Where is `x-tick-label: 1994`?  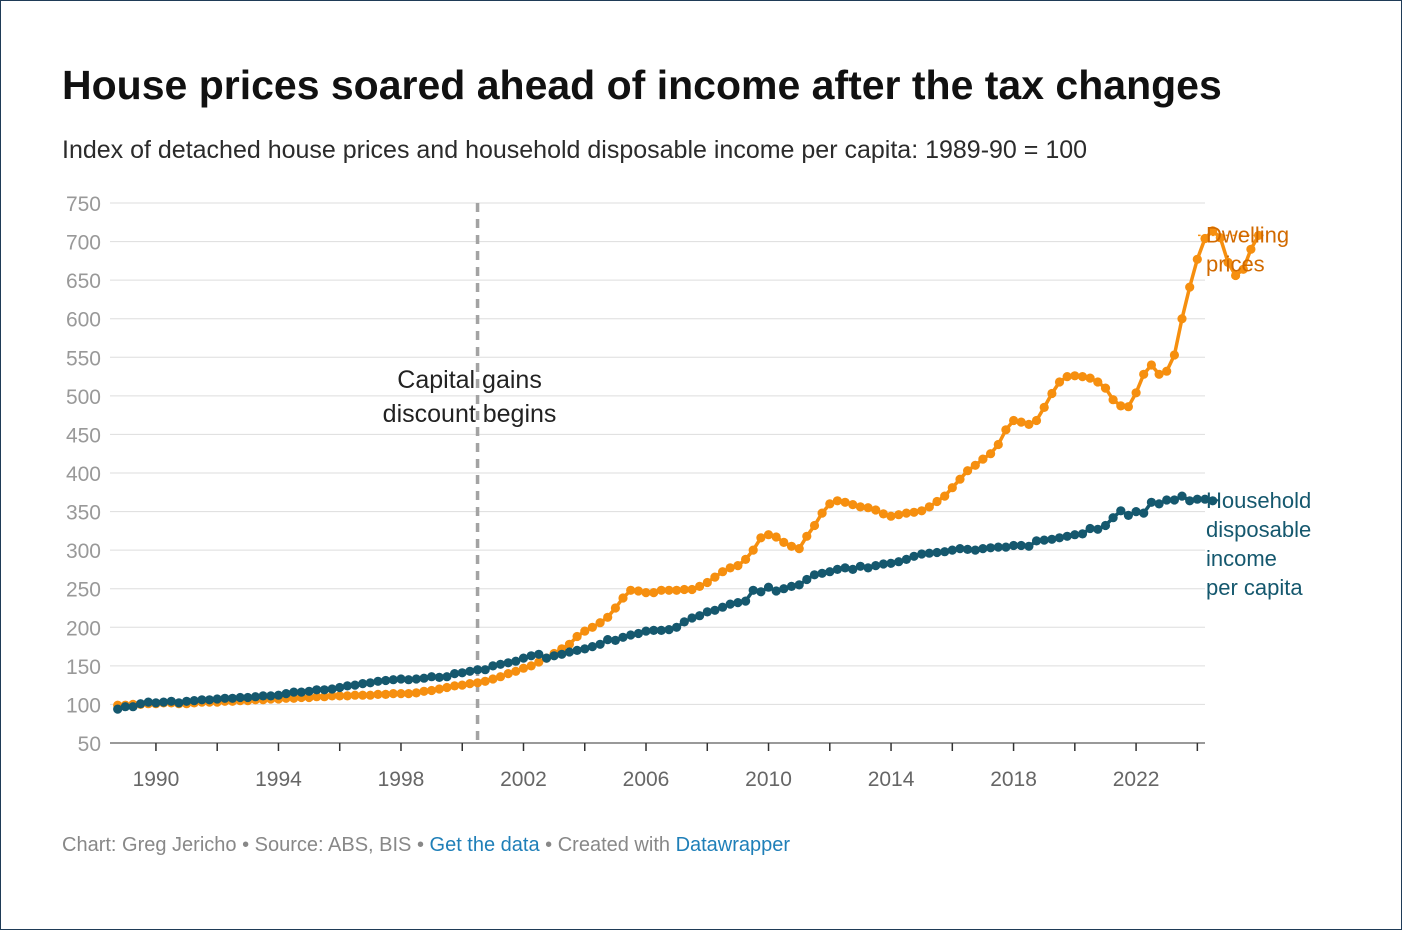
x-tick-label: 1994 is located at coordinates (278, 779).